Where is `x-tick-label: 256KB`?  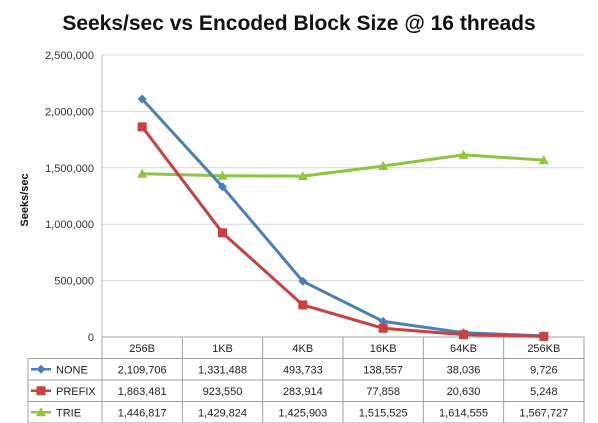
x-tick-label: 256KB is located at coordinates (543, 349).